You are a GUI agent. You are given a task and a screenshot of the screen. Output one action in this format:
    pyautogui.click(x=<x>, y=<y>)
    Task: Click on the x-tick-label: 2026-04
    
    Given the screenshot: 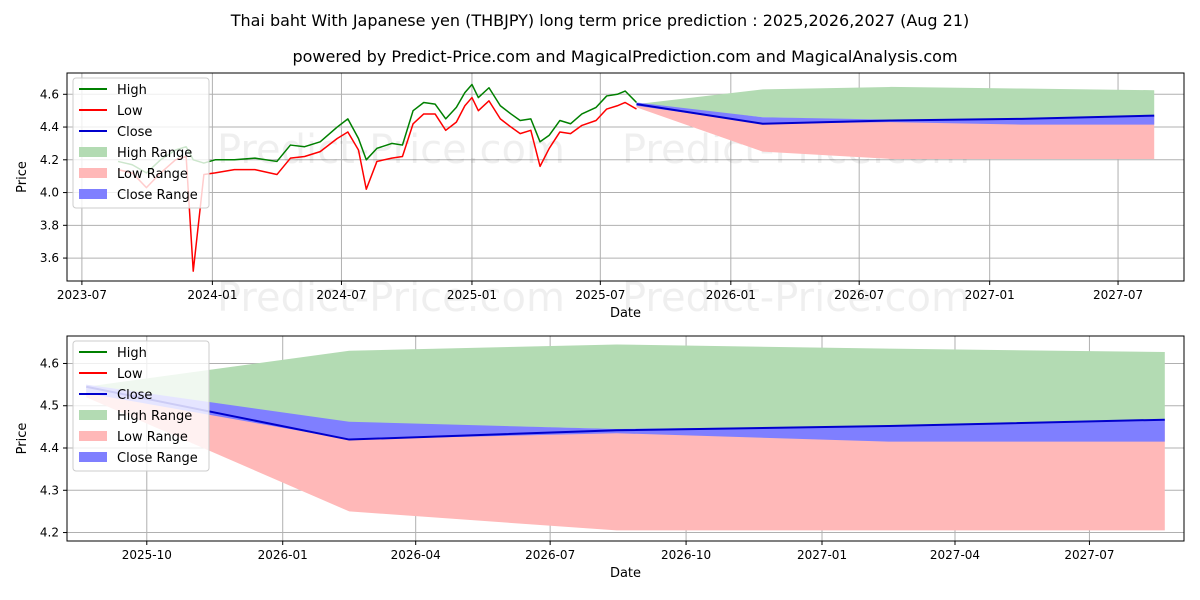 What is the action you would take?
    pyautogui.click(x=416, y=555)
    